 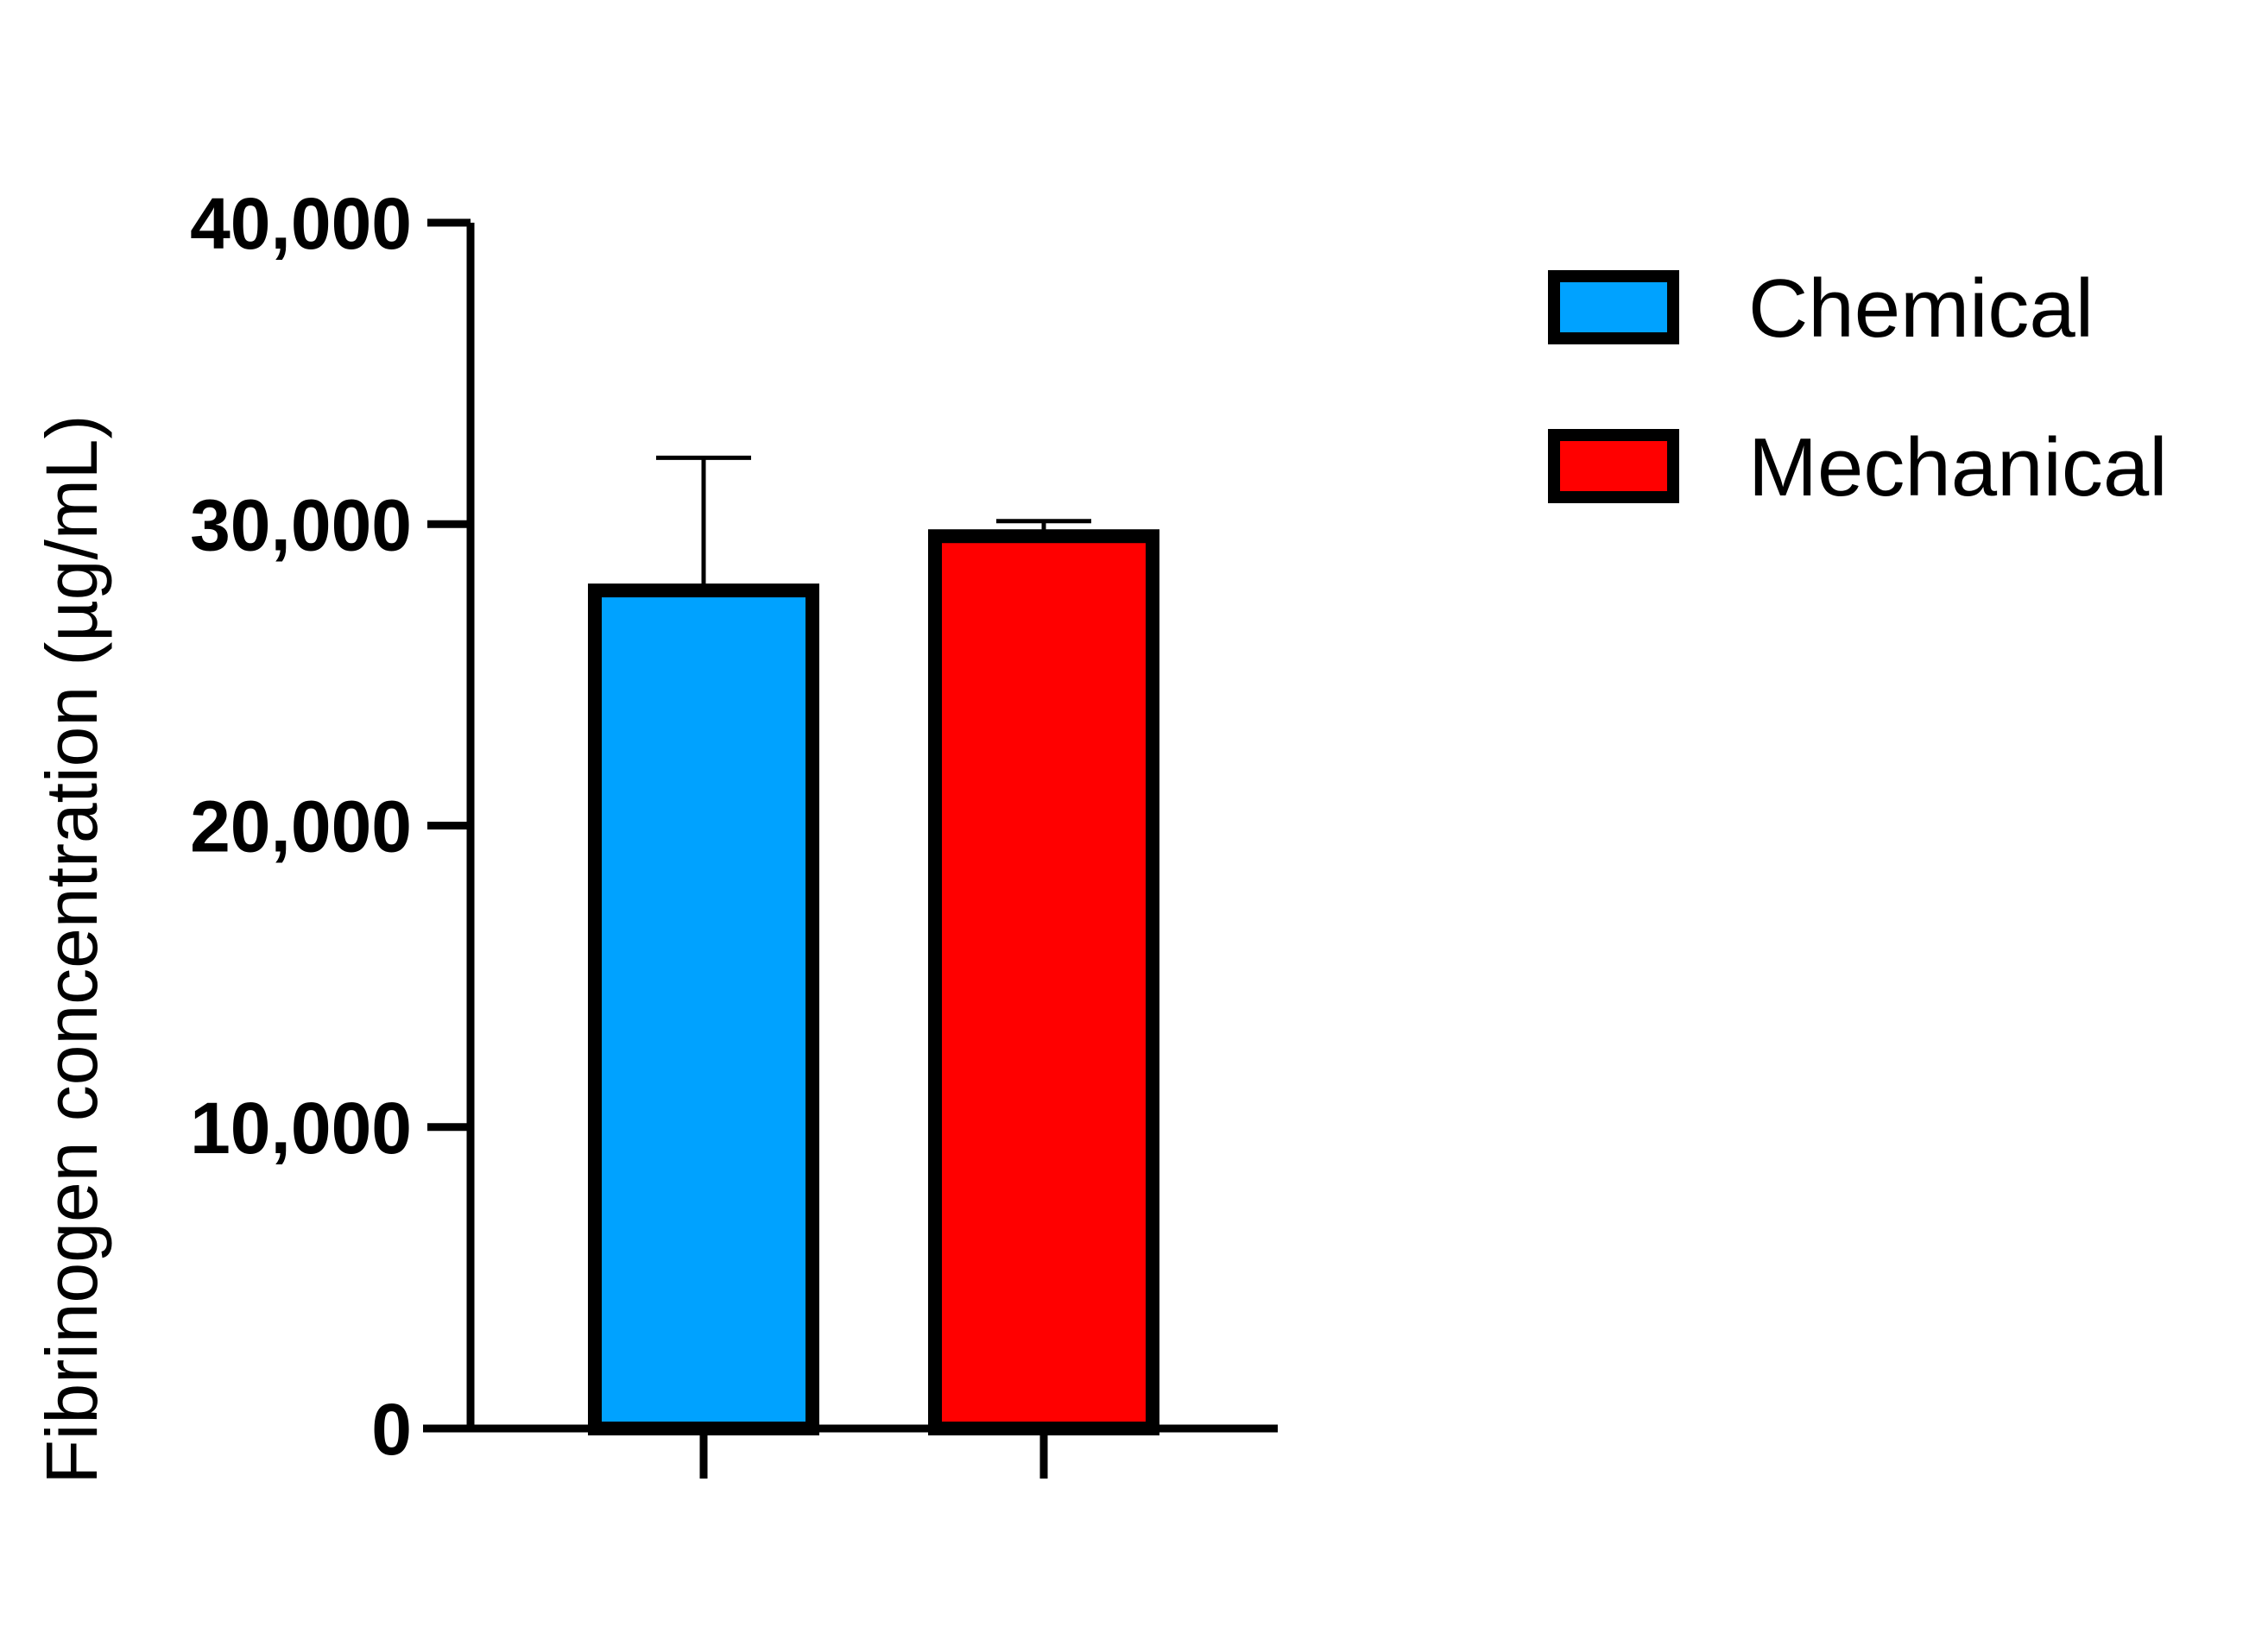 What do you see at coordinates (1921, 308) in the screenshot?
I see `legend-label-chemical: Chemical` at bounding box center [1921, 308].